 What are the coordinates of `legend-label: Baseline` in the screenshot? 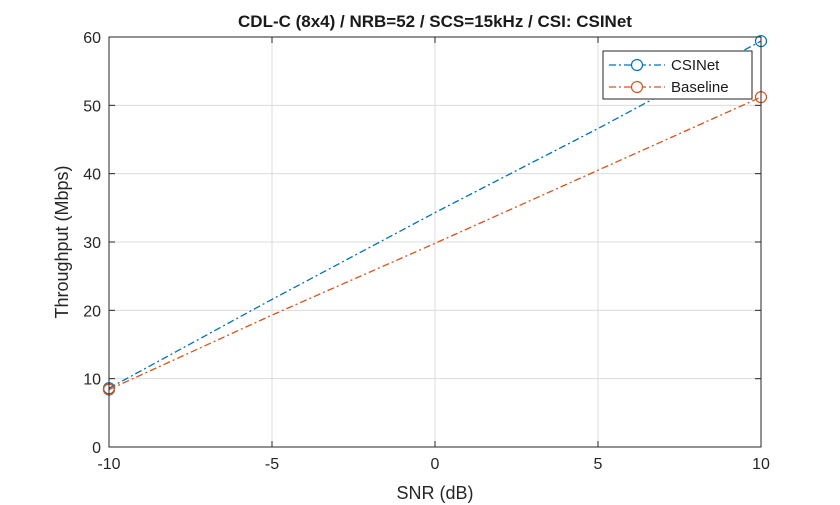 It's located at (700, 87).